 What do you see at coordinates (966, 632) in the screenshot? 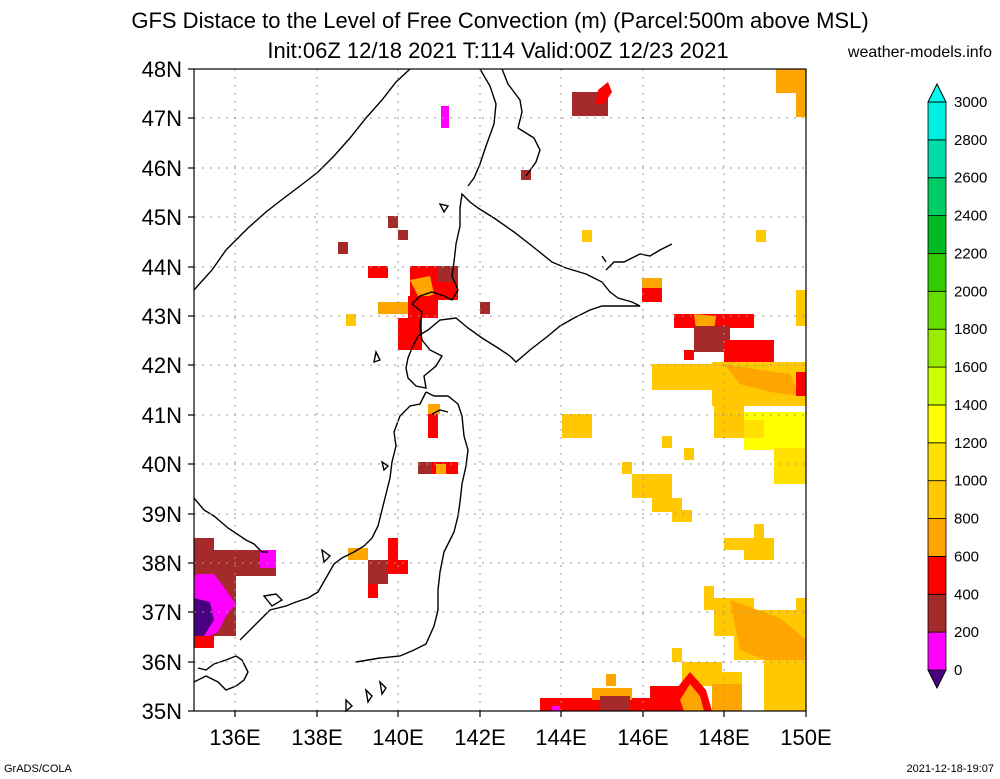
I see `colorbar-label: 200` at bounding box center [966, 632].